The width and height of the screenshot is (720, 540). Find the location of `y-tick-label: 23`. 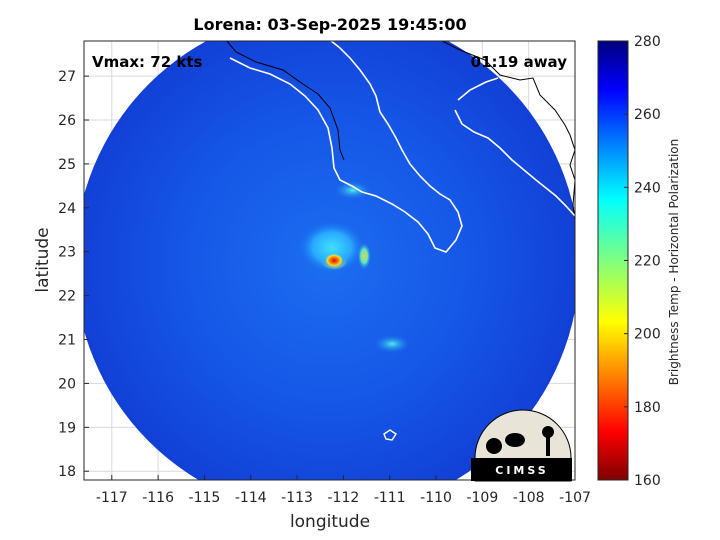

y-tick-label: 23 is located at coordinates (67, 253).